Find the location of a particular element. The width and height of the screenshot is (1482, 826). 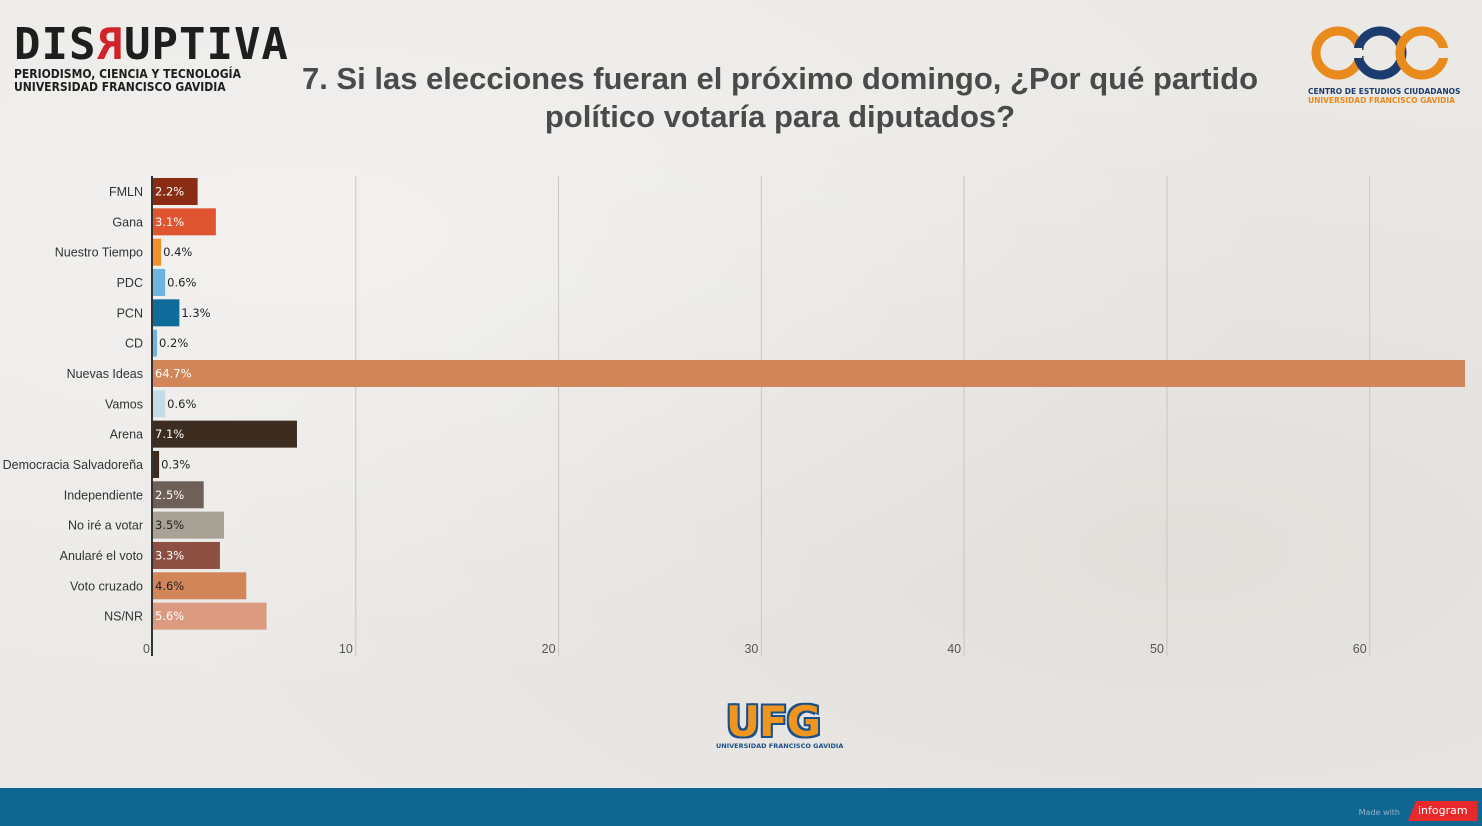

category-label: CD is located at coordinates (134, 344).